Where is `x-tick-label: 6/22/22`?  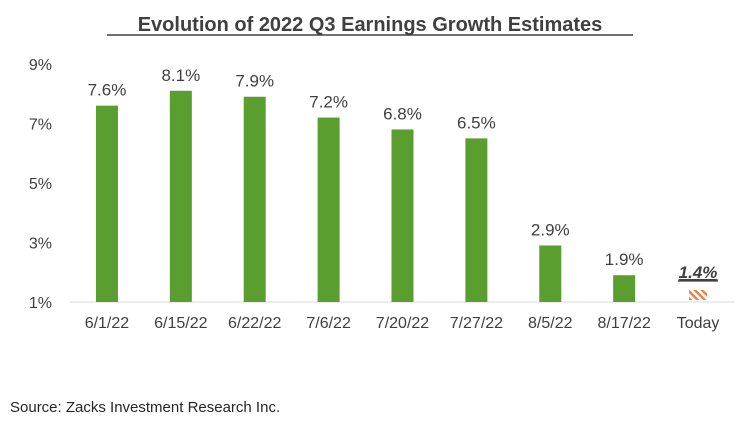 x-tick-label: 6/22/22 is located at coordinates (254, 323).